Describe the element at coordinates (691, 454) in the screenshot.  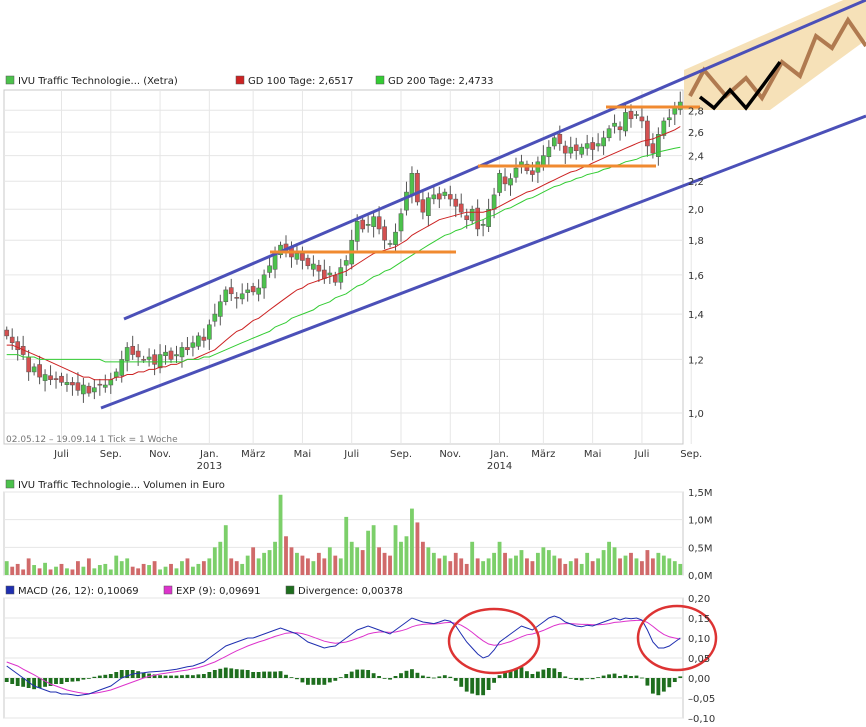
I see `price-x-tick: Sep.` at that location.